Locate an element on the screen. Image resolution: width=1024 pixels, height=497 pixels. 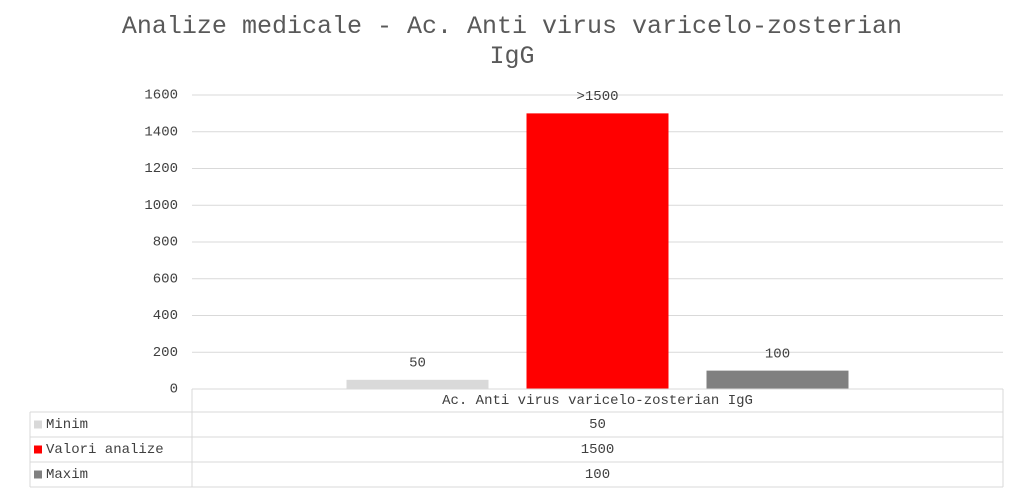
y-tick-label: 800 is located at coordinates (165, 243).